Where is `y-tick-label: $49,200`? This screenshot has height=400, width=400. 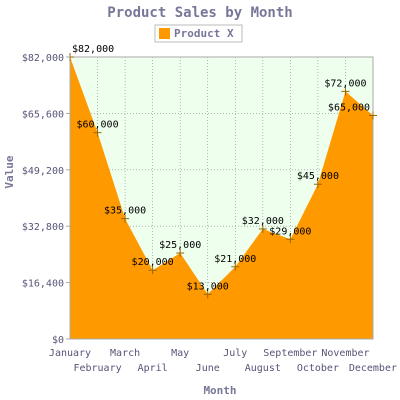 y-tick-label: $49,200 is located at coordinates (43, 171).